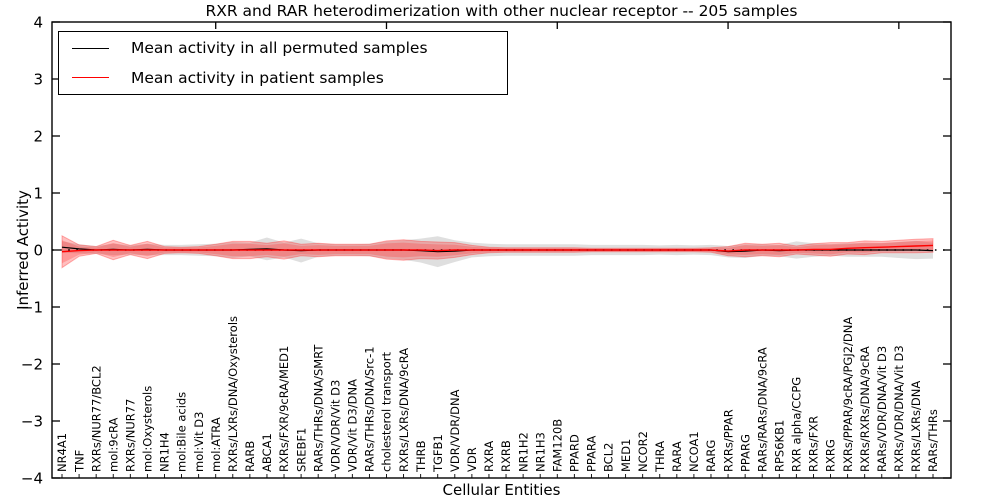  I want to click on x-tick-label: RXRs/LXRs/DNA, so click(916, 426).